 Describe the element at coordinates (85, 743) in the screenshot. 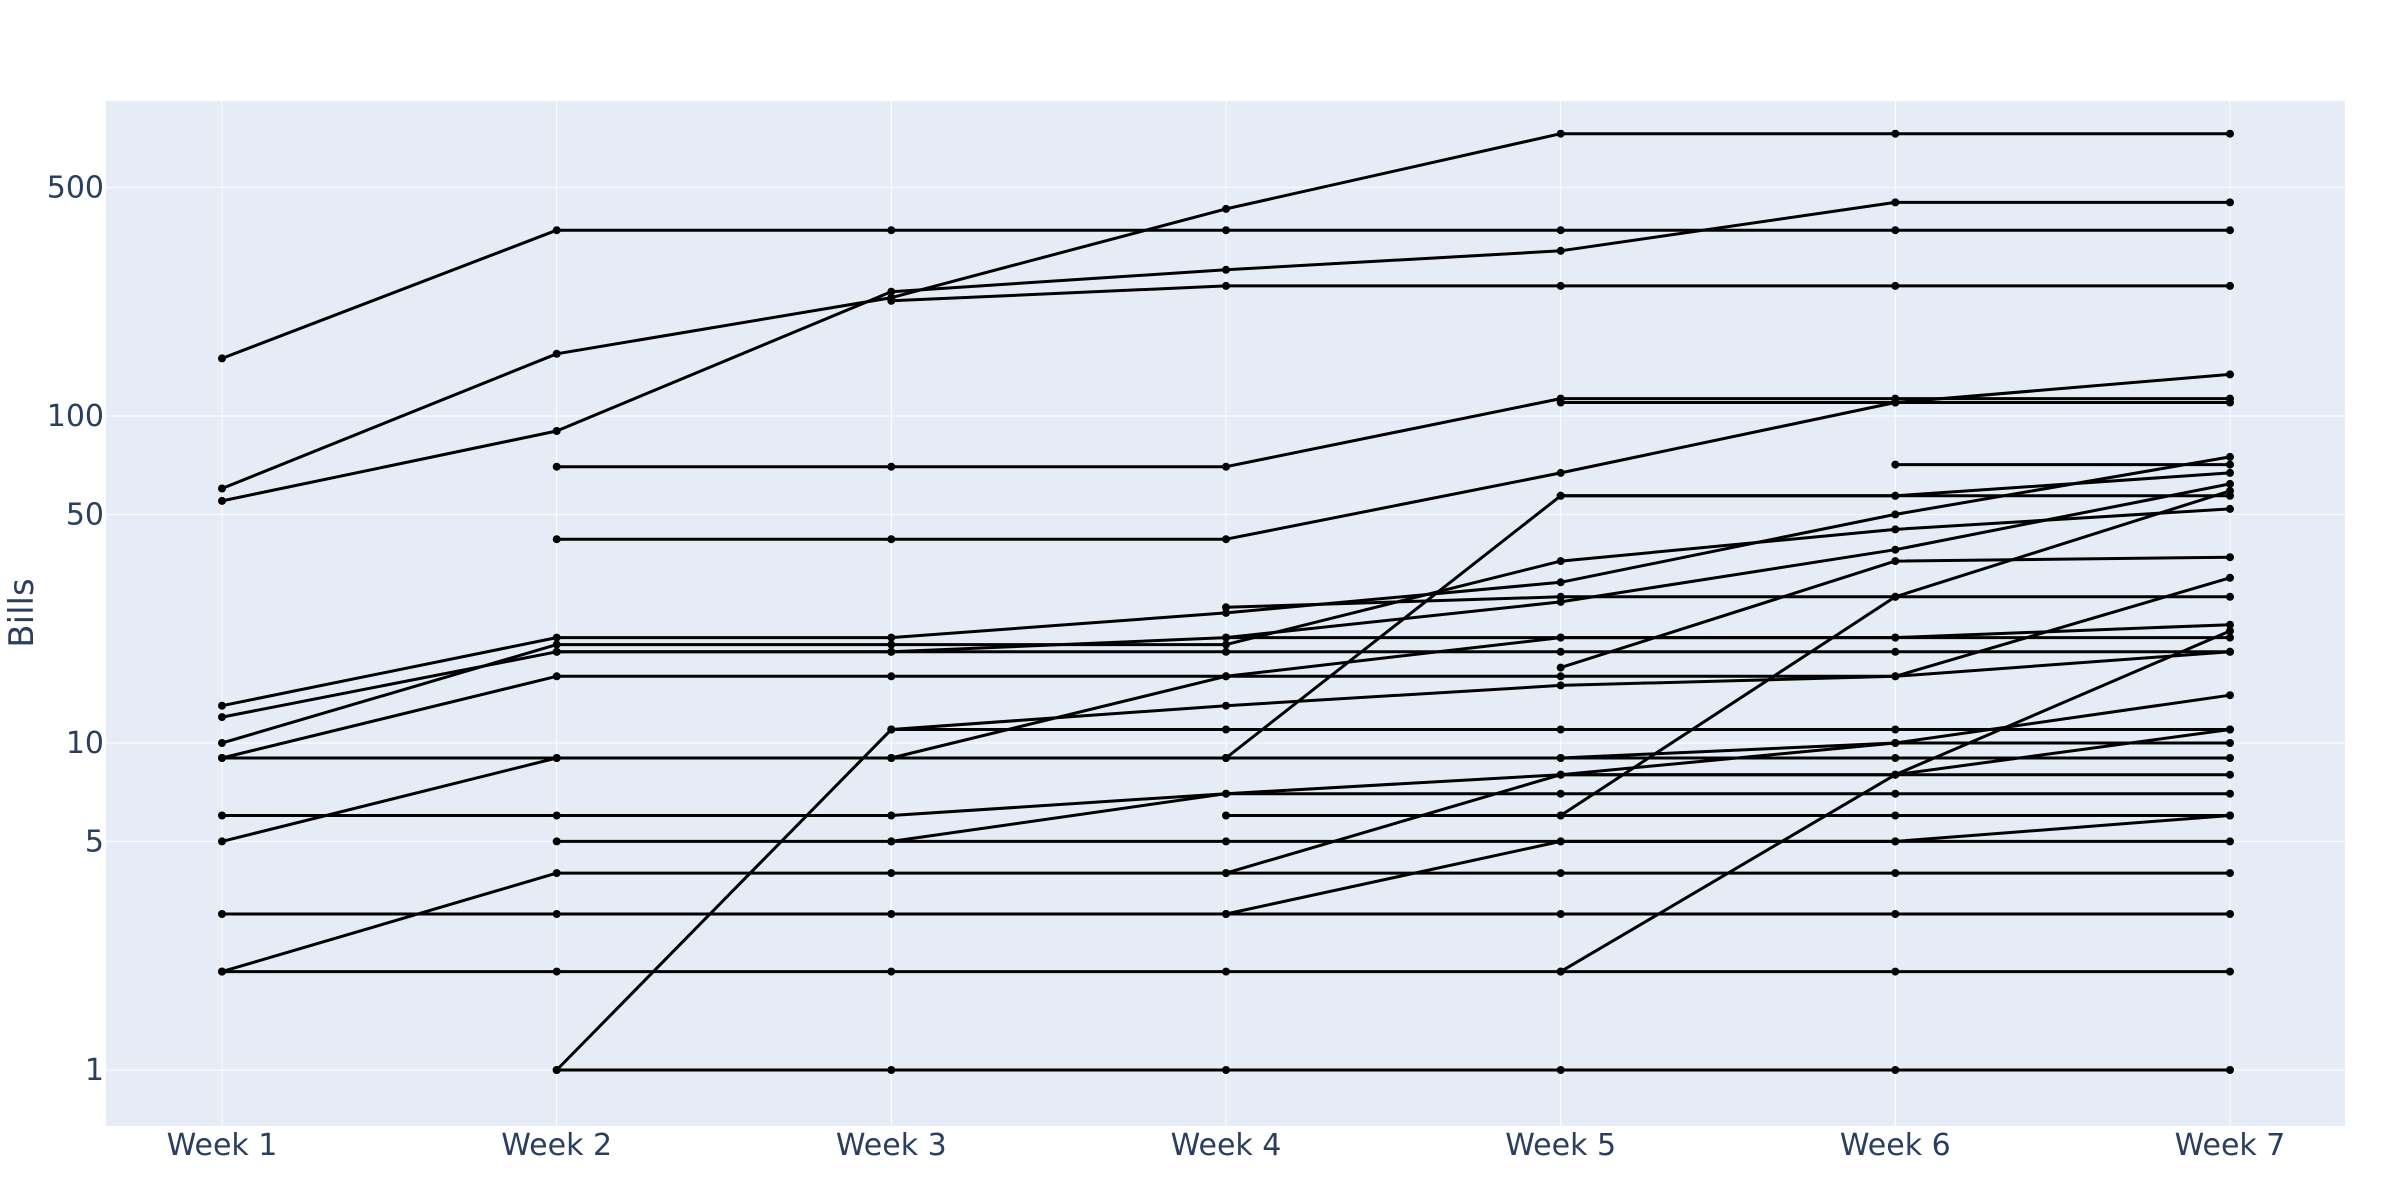

I see `y-tick-label: 10` at that location.